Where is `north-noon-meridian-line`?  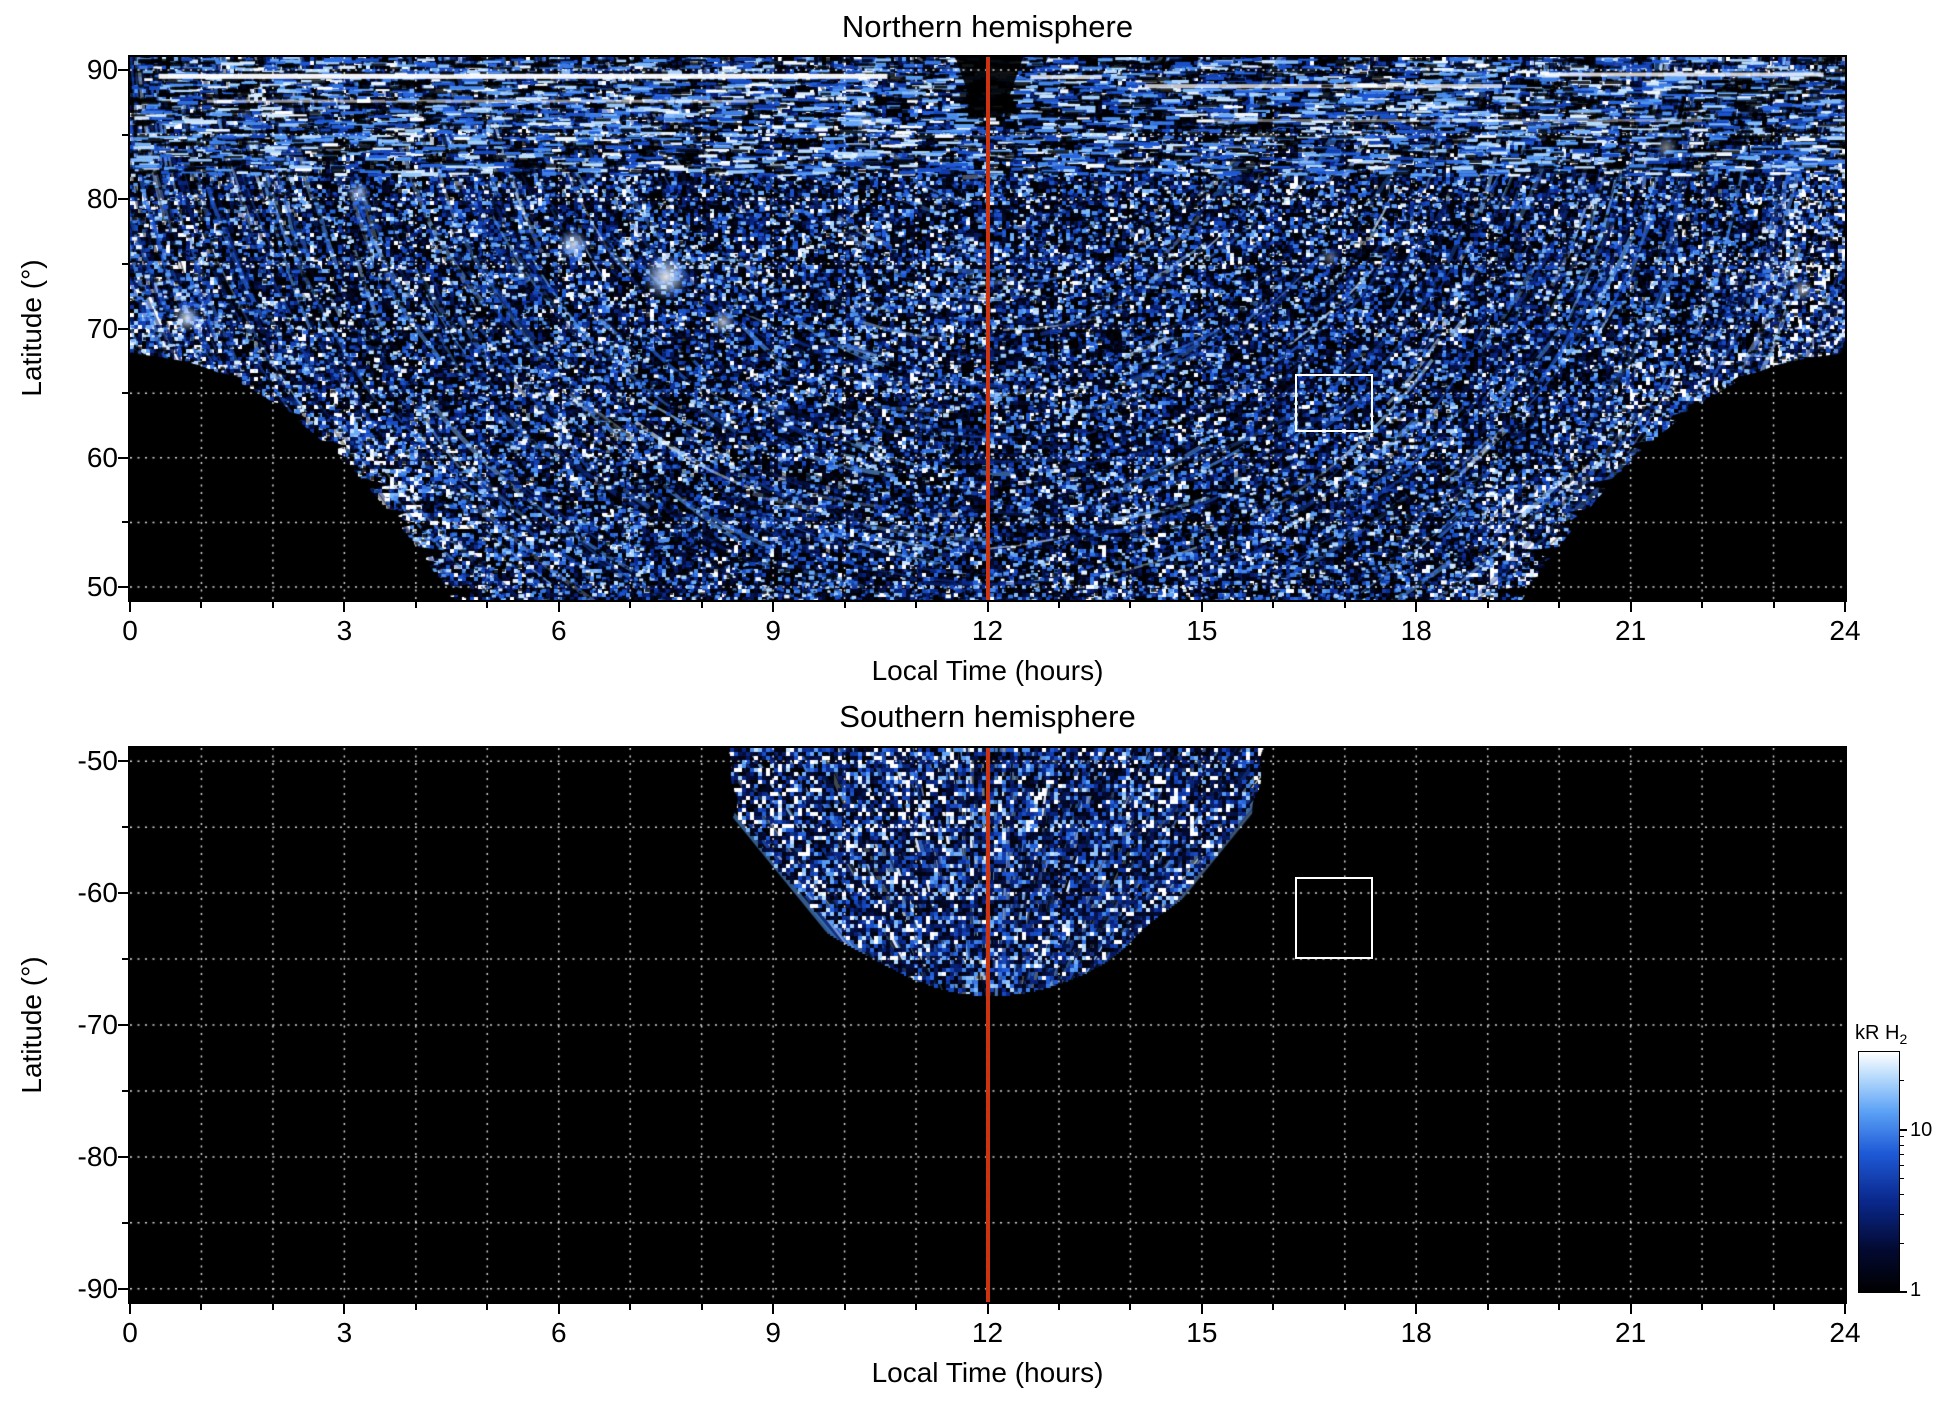
north-noon-meridian-line is located at coordinates (987, 328).